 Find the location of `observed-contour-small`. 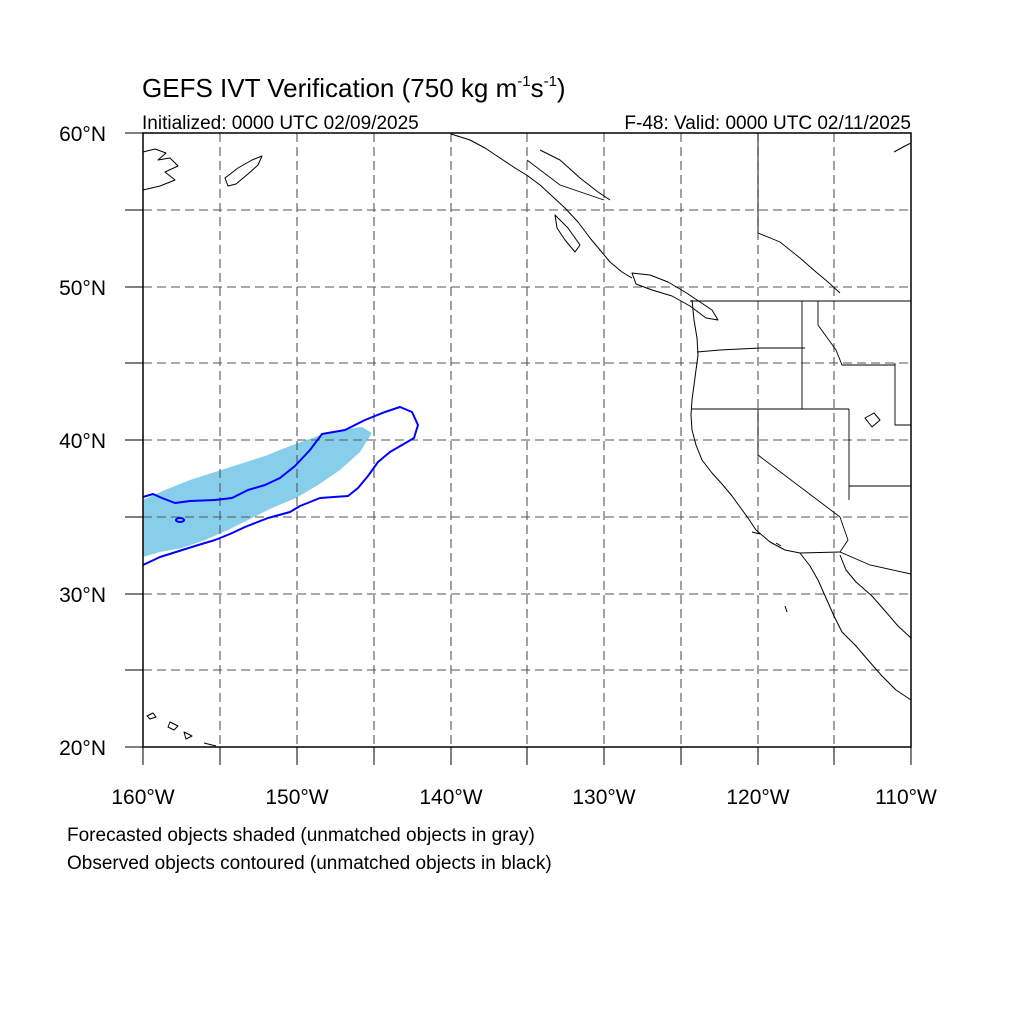

observed-contour-small is located at coordinates (180, 520).